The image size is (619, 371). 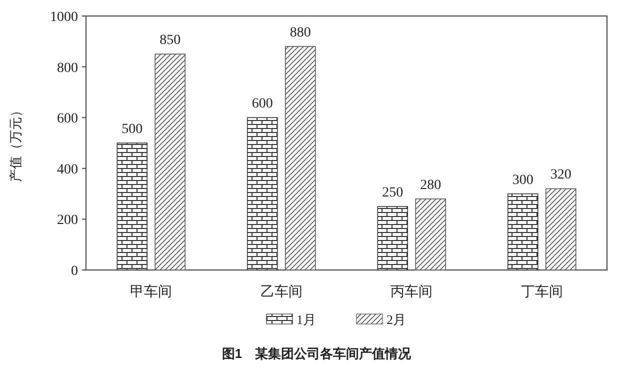 What do you see at coordinates (64, 17) in the screenshot?
I see `y-tick-label: 1000` at bounding box center [64, 17].